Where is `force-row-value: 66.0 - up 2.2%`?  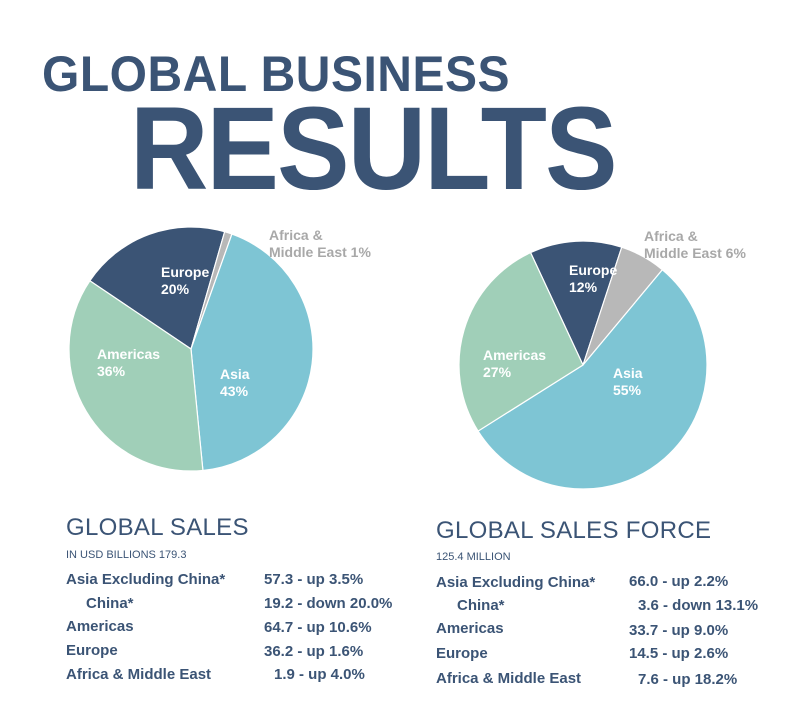 force-row-value: 66.0 - up 2.2% is located at coordinates (679, 581).